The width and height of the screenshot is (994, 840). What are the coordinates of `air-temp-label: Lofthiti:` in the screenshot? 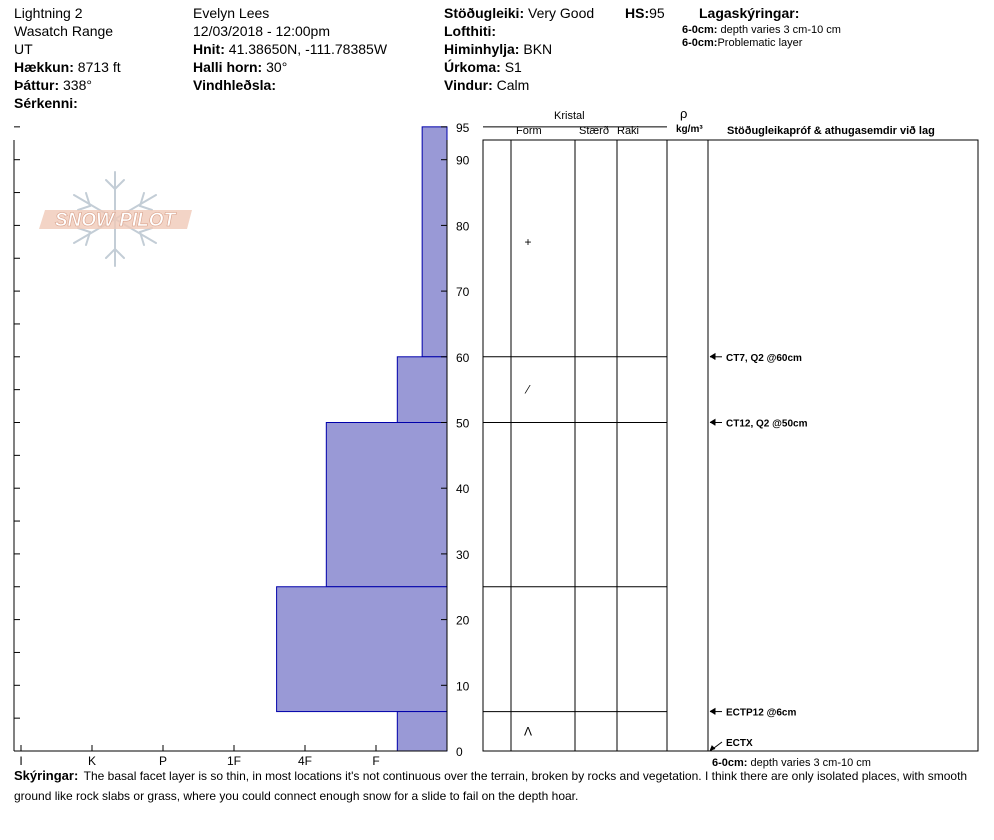 It's located at (470, 31).